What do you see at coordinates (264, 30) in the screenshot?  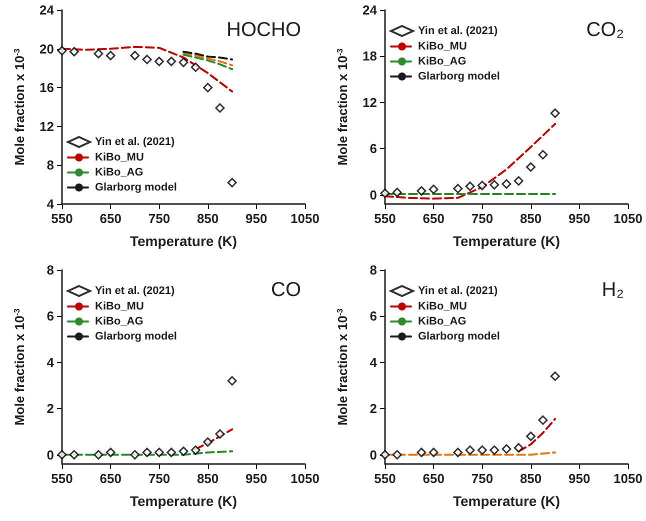 I see `annotation: HOCHO` at bounding box center [264, 30].